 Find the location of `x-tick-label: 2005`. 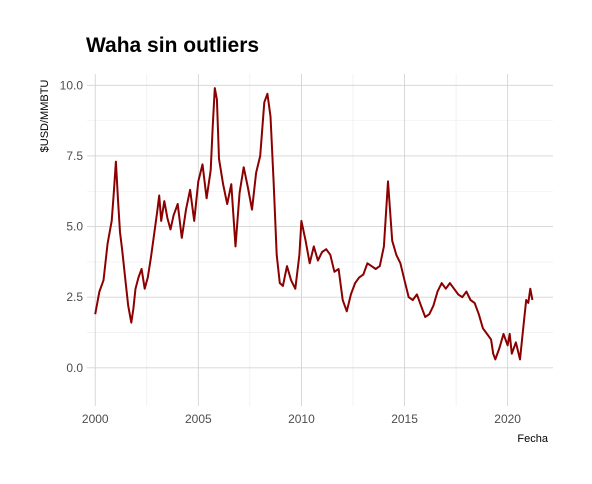

x-tick-label: 2005 is located at coordinates (198, 419).